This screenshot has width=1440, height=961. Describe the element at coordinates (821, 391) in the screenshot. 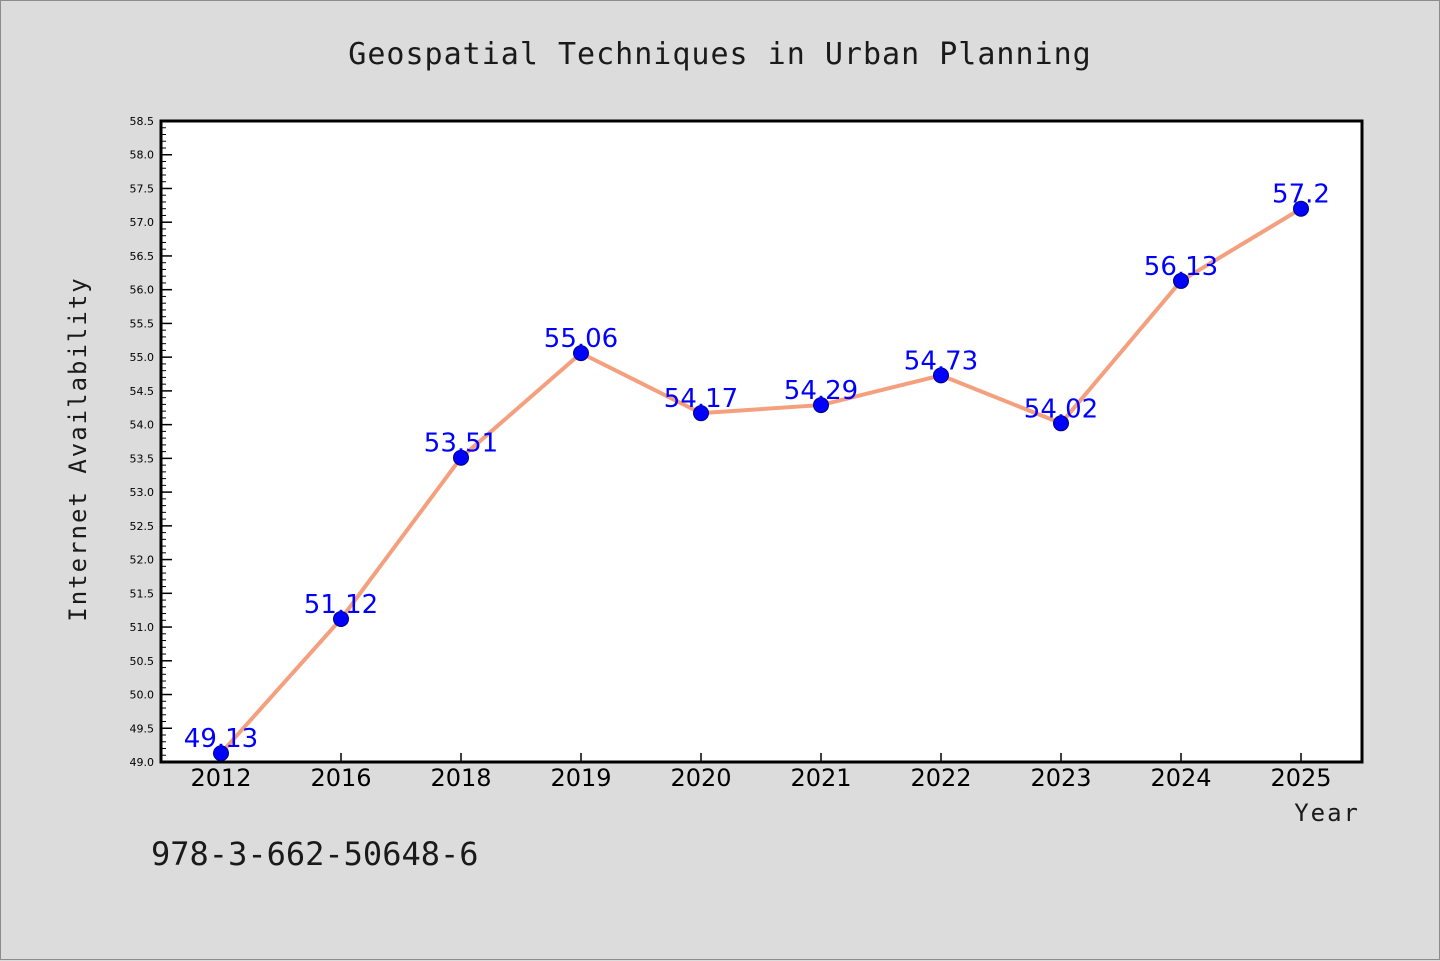

I see `data-label: 54.29` at that location.